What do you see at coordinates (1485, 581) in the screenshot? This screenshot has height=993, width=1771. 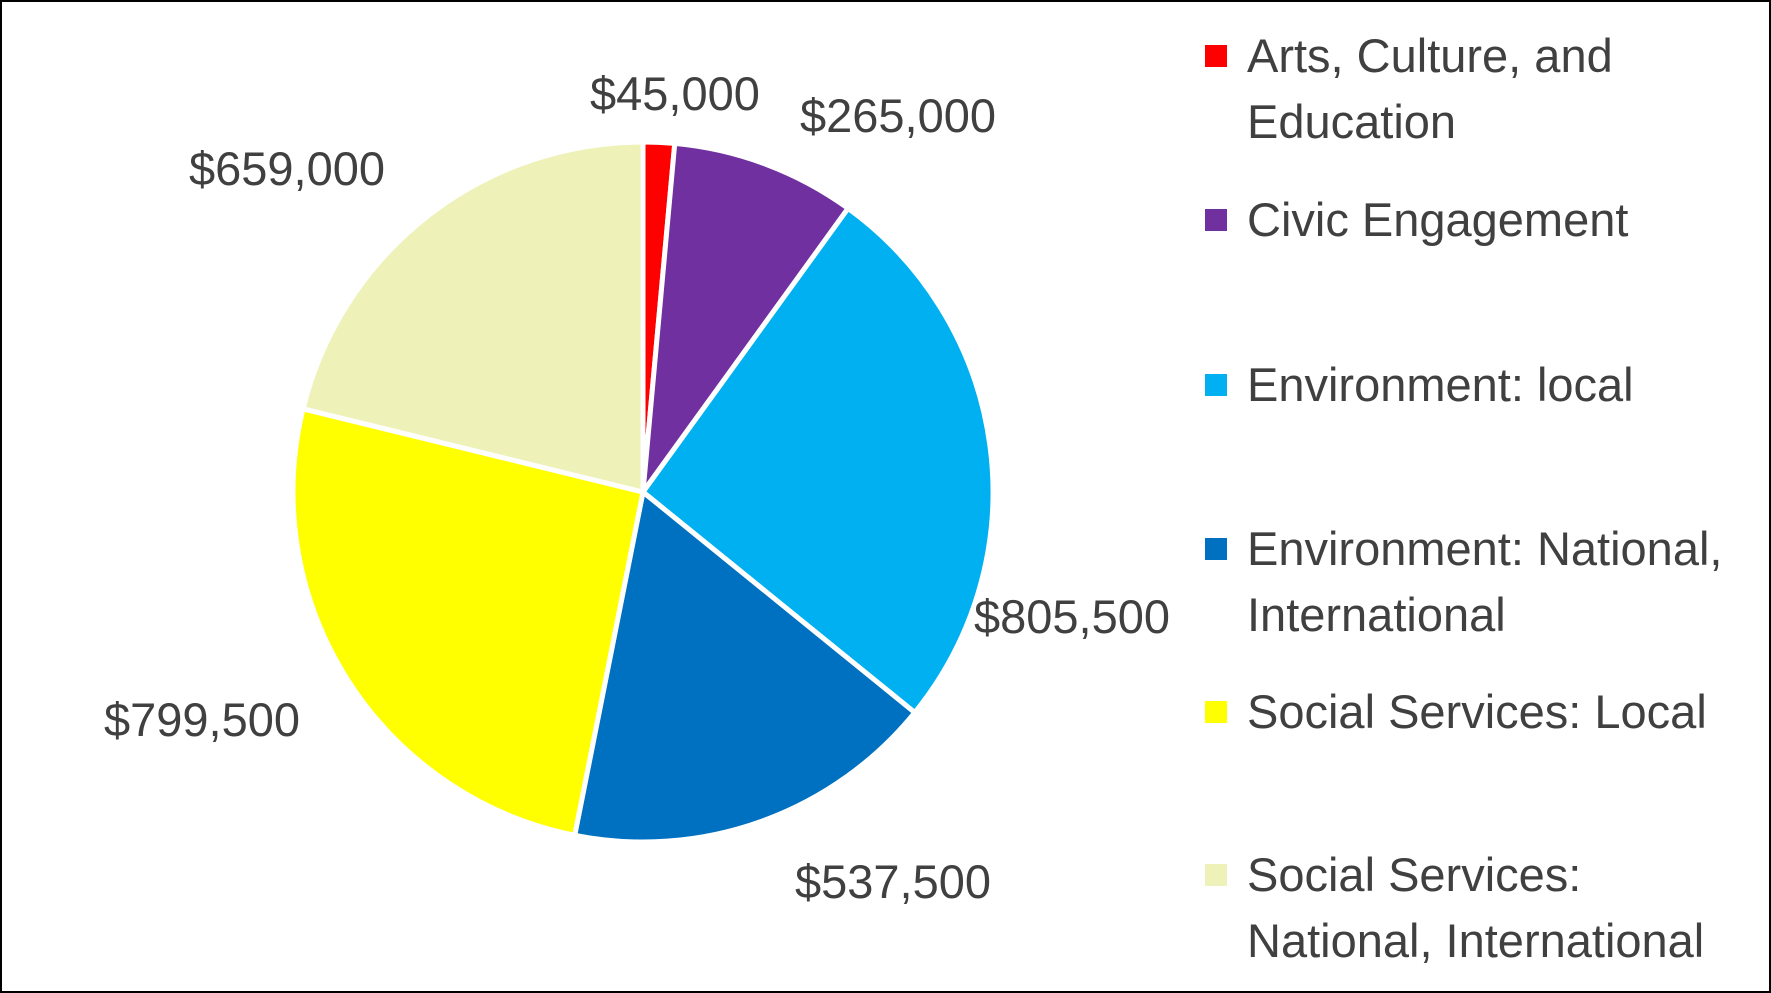 I see `legend-label: Environment: National, International` at bounding box center [1485, 581].